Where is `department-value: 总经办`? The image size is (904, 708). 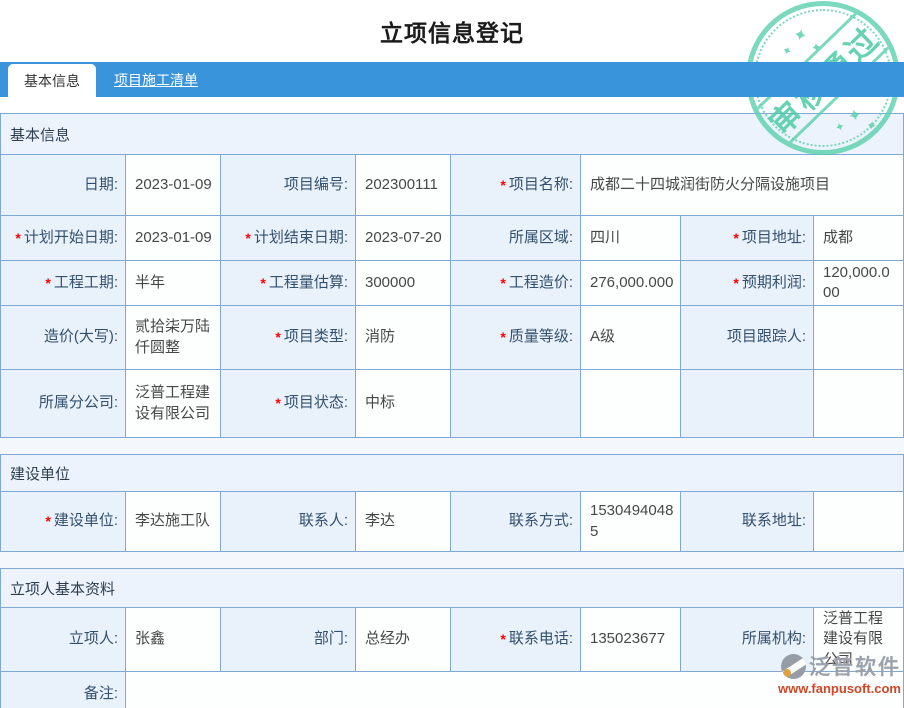 department-value: 总经办 is located at coordinates (403, 640).